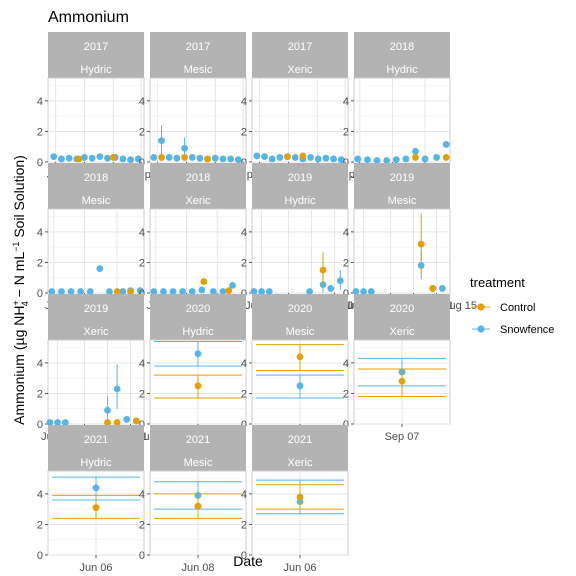  I want to click on x-tick-label: Sep 07, so click(402, 437).